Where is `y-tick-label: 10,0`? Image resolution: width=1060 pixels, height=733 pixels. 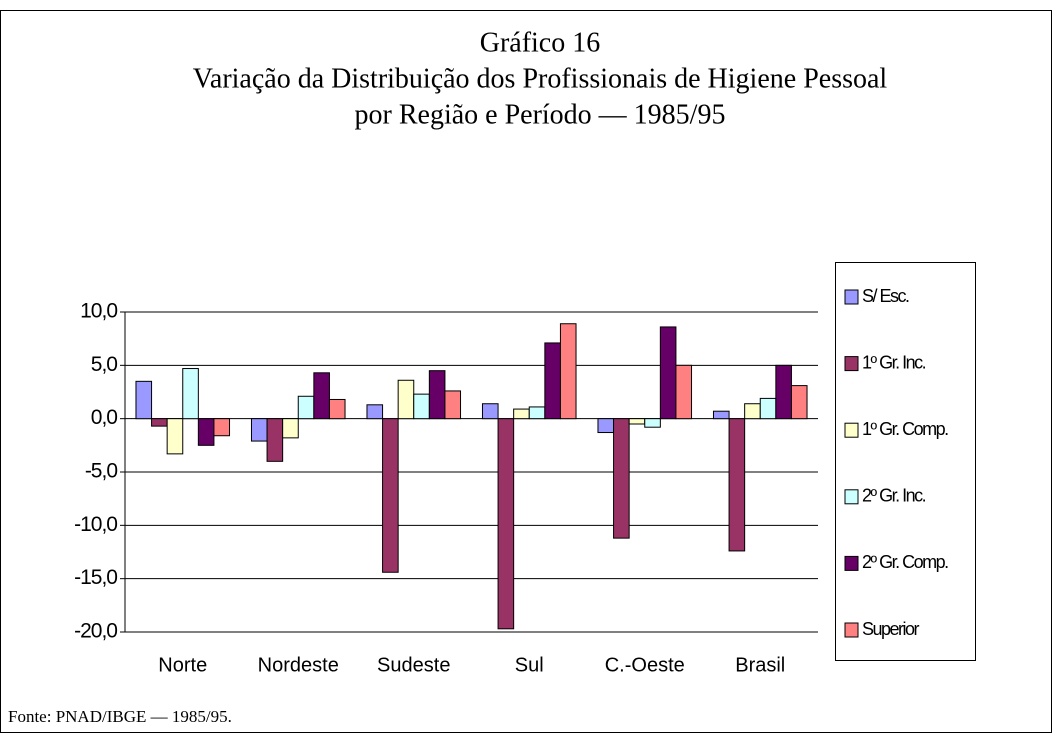 y-tick-label: 10,0 is located at coordinates (98, 311).